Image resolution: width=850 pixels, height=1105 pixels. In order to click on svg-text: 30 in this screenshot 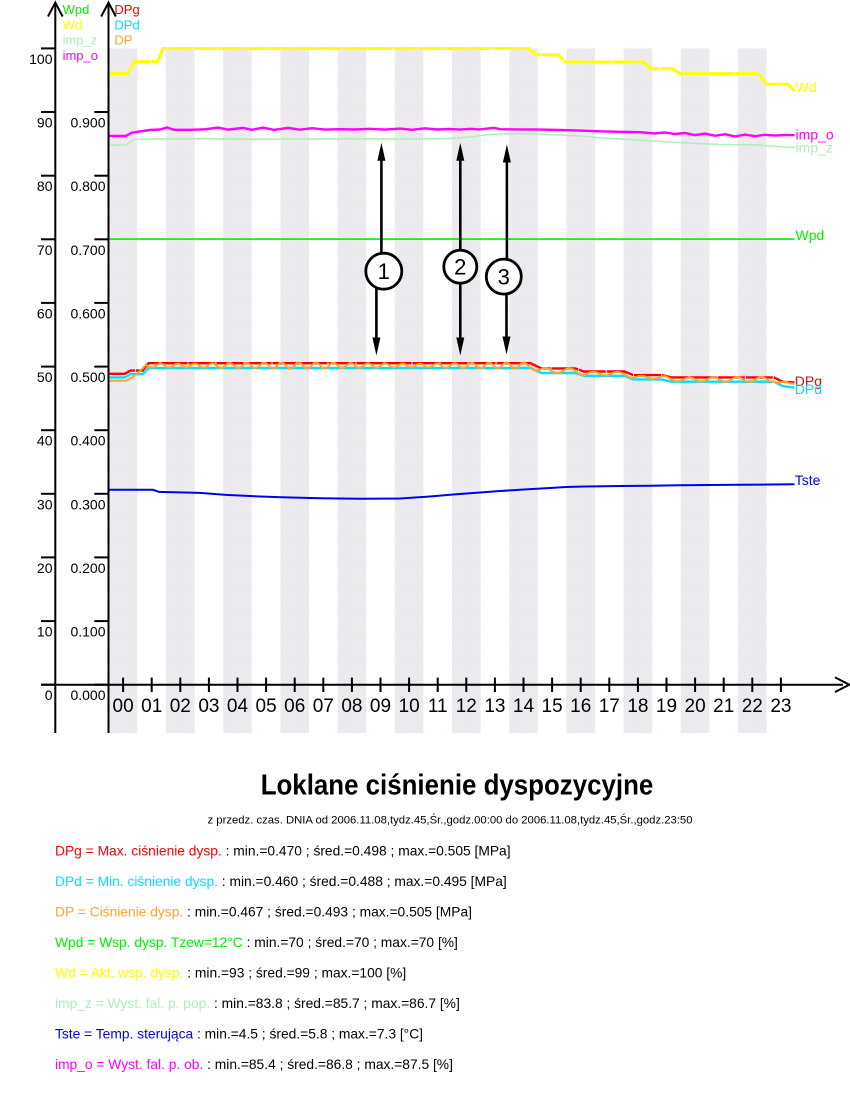, I will do `click(45, 504)`.